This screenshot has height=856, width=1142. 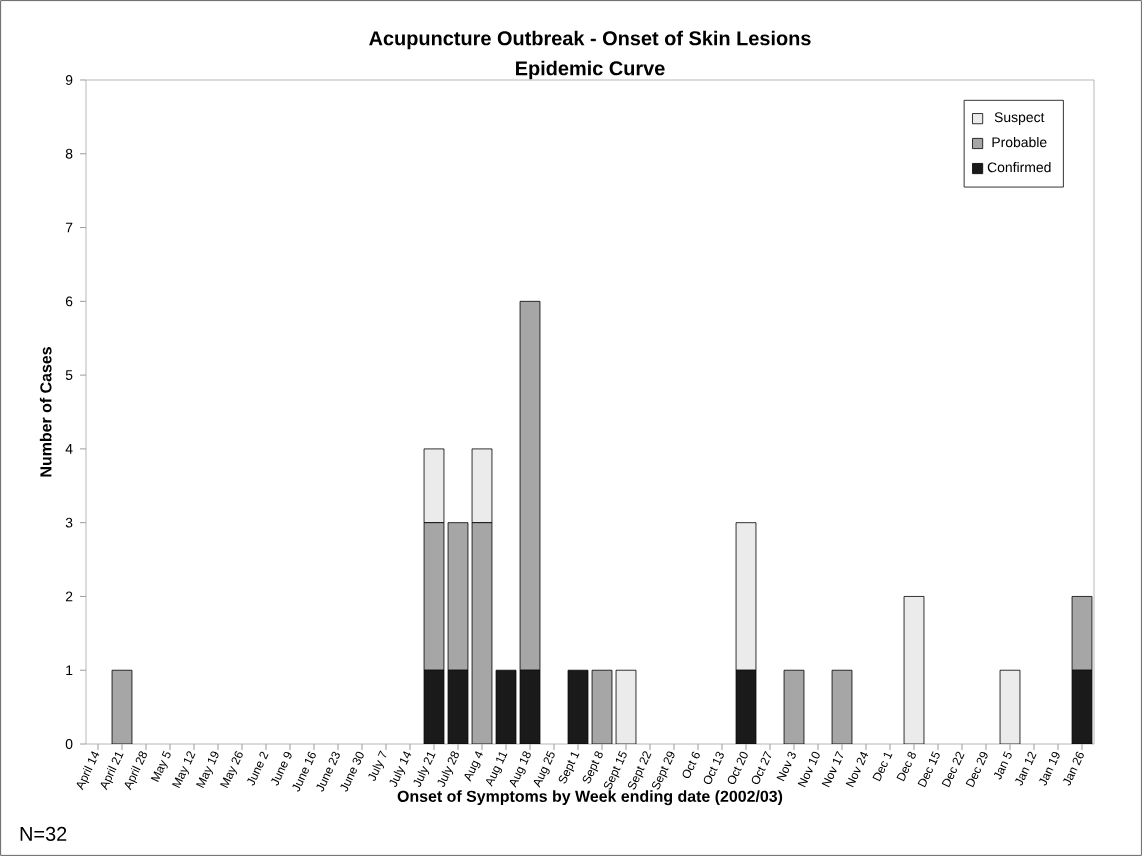 What do you see at coordinates (590, 70) in the screenshot?
I see `chart-subtitle: Epidemic Curve` at bounding box center [590, 70].